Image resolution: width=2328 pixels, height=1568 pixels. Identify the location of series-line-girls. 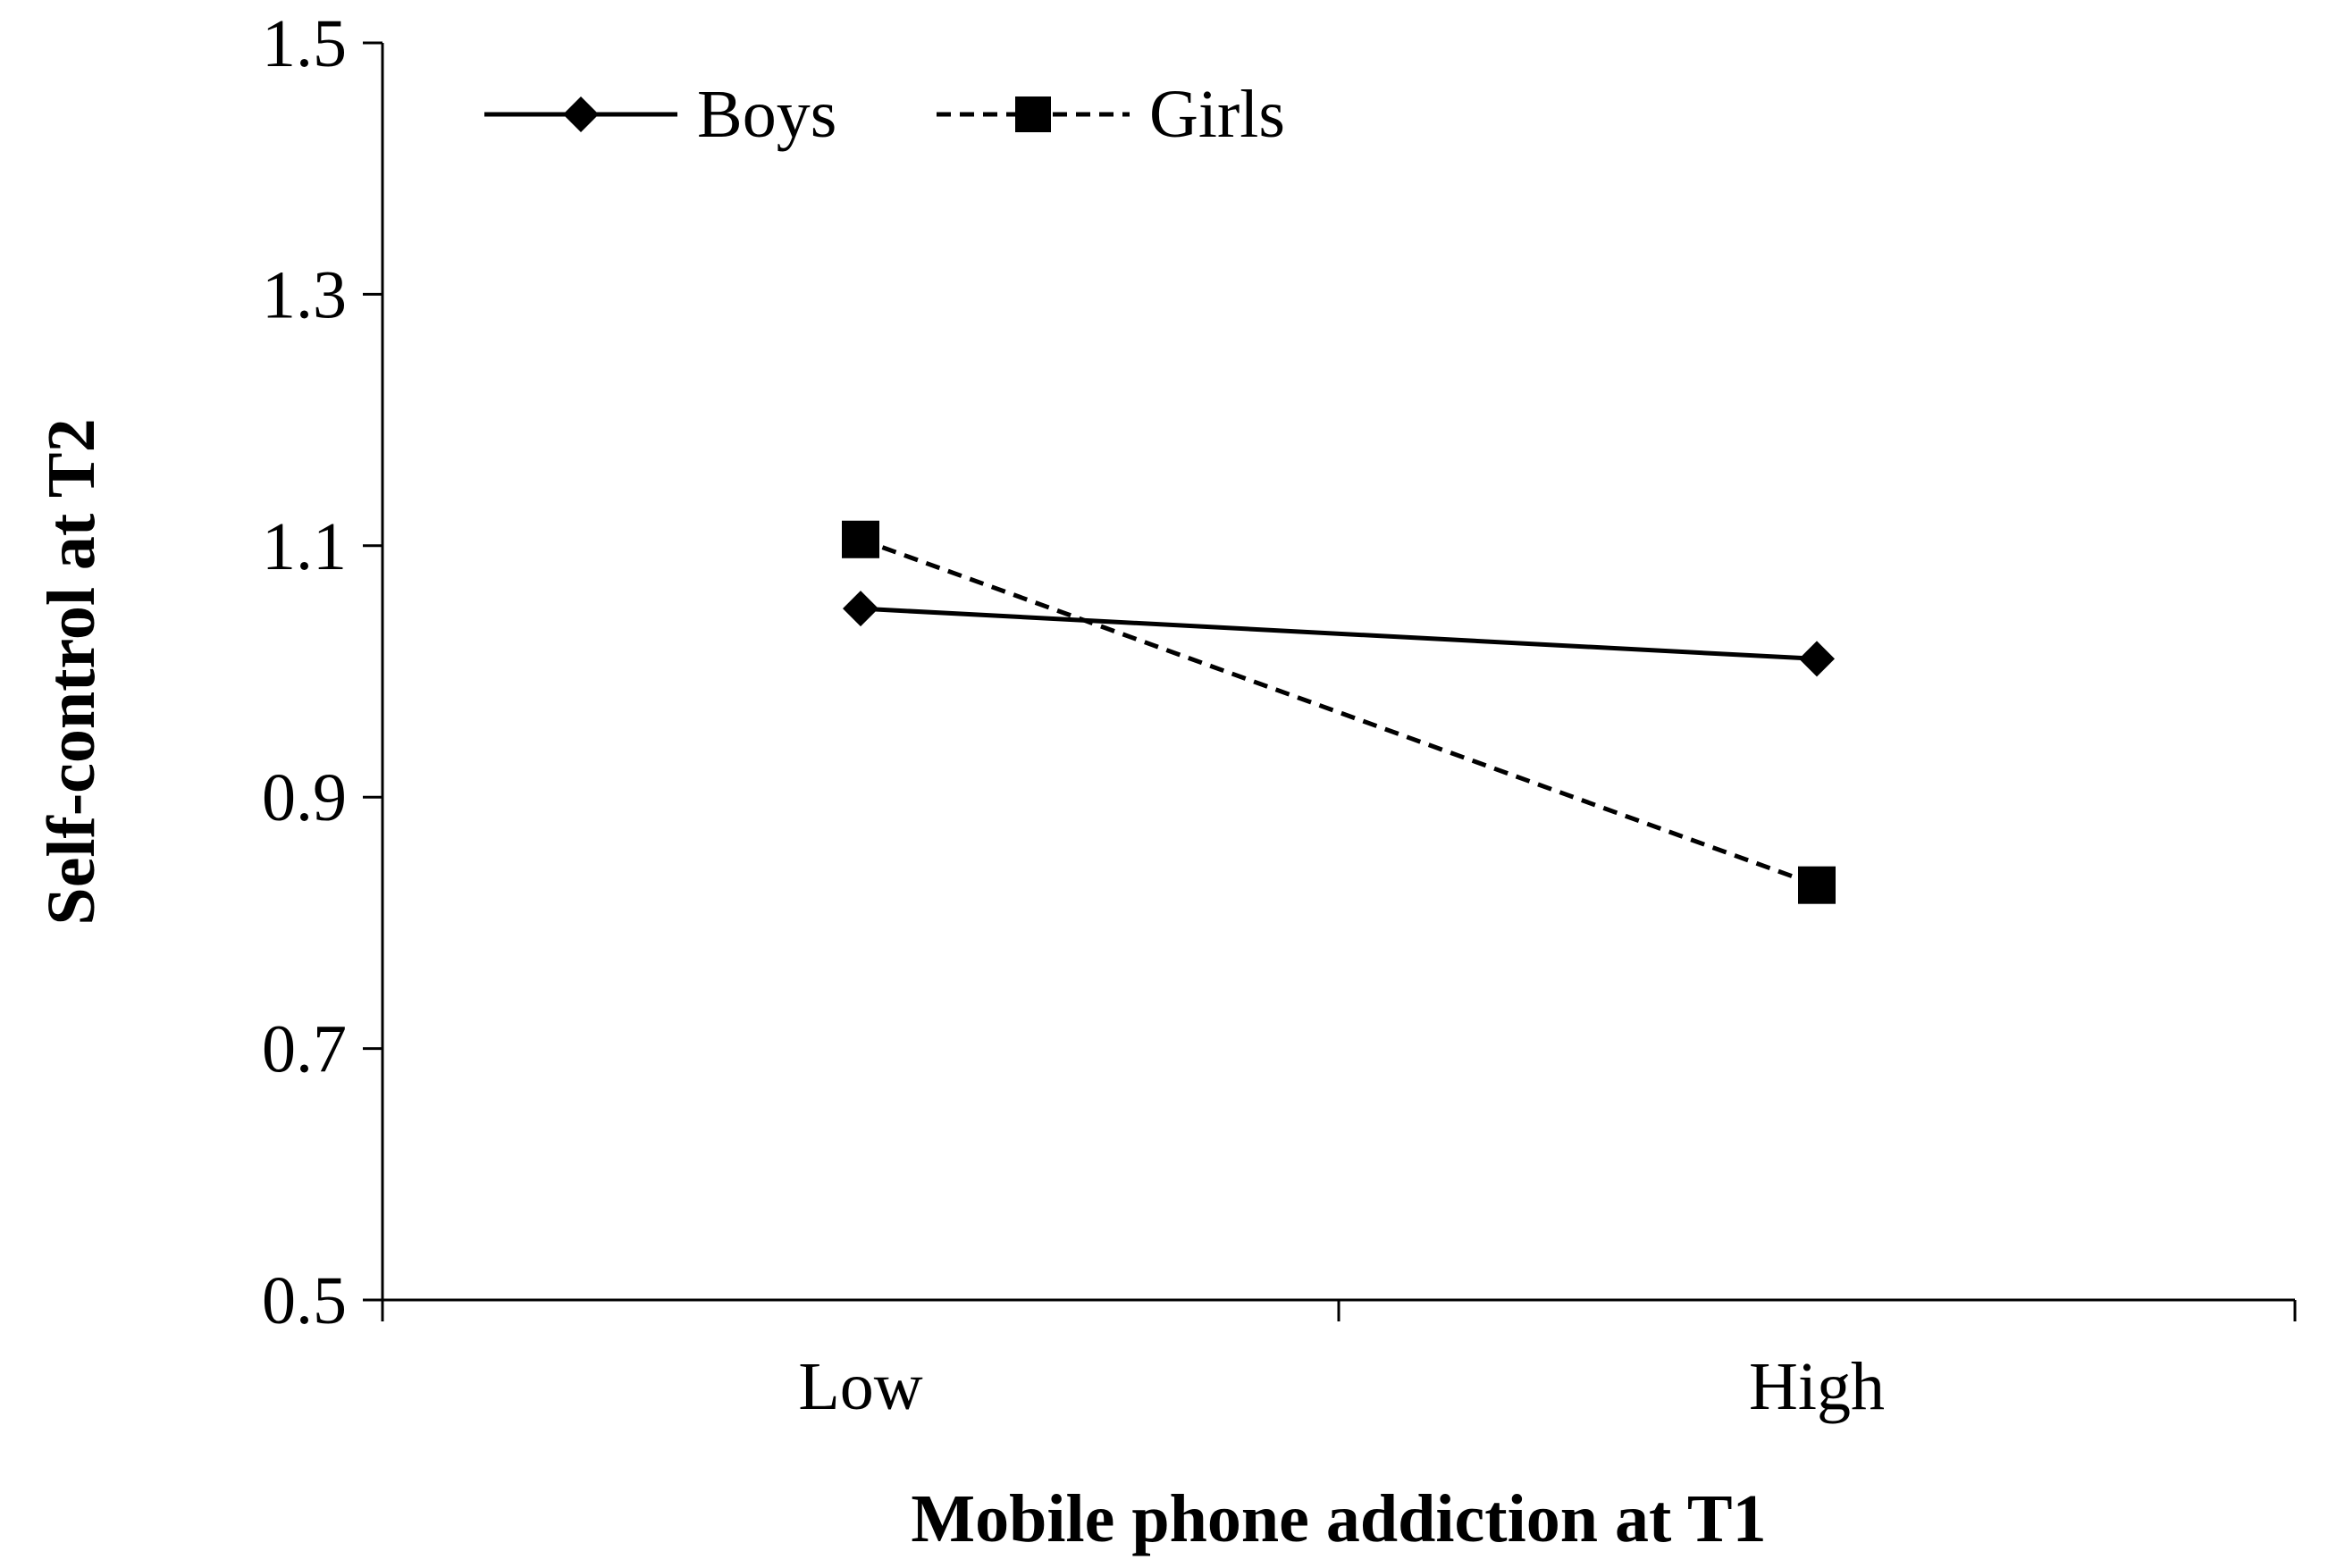
(1339, 712).